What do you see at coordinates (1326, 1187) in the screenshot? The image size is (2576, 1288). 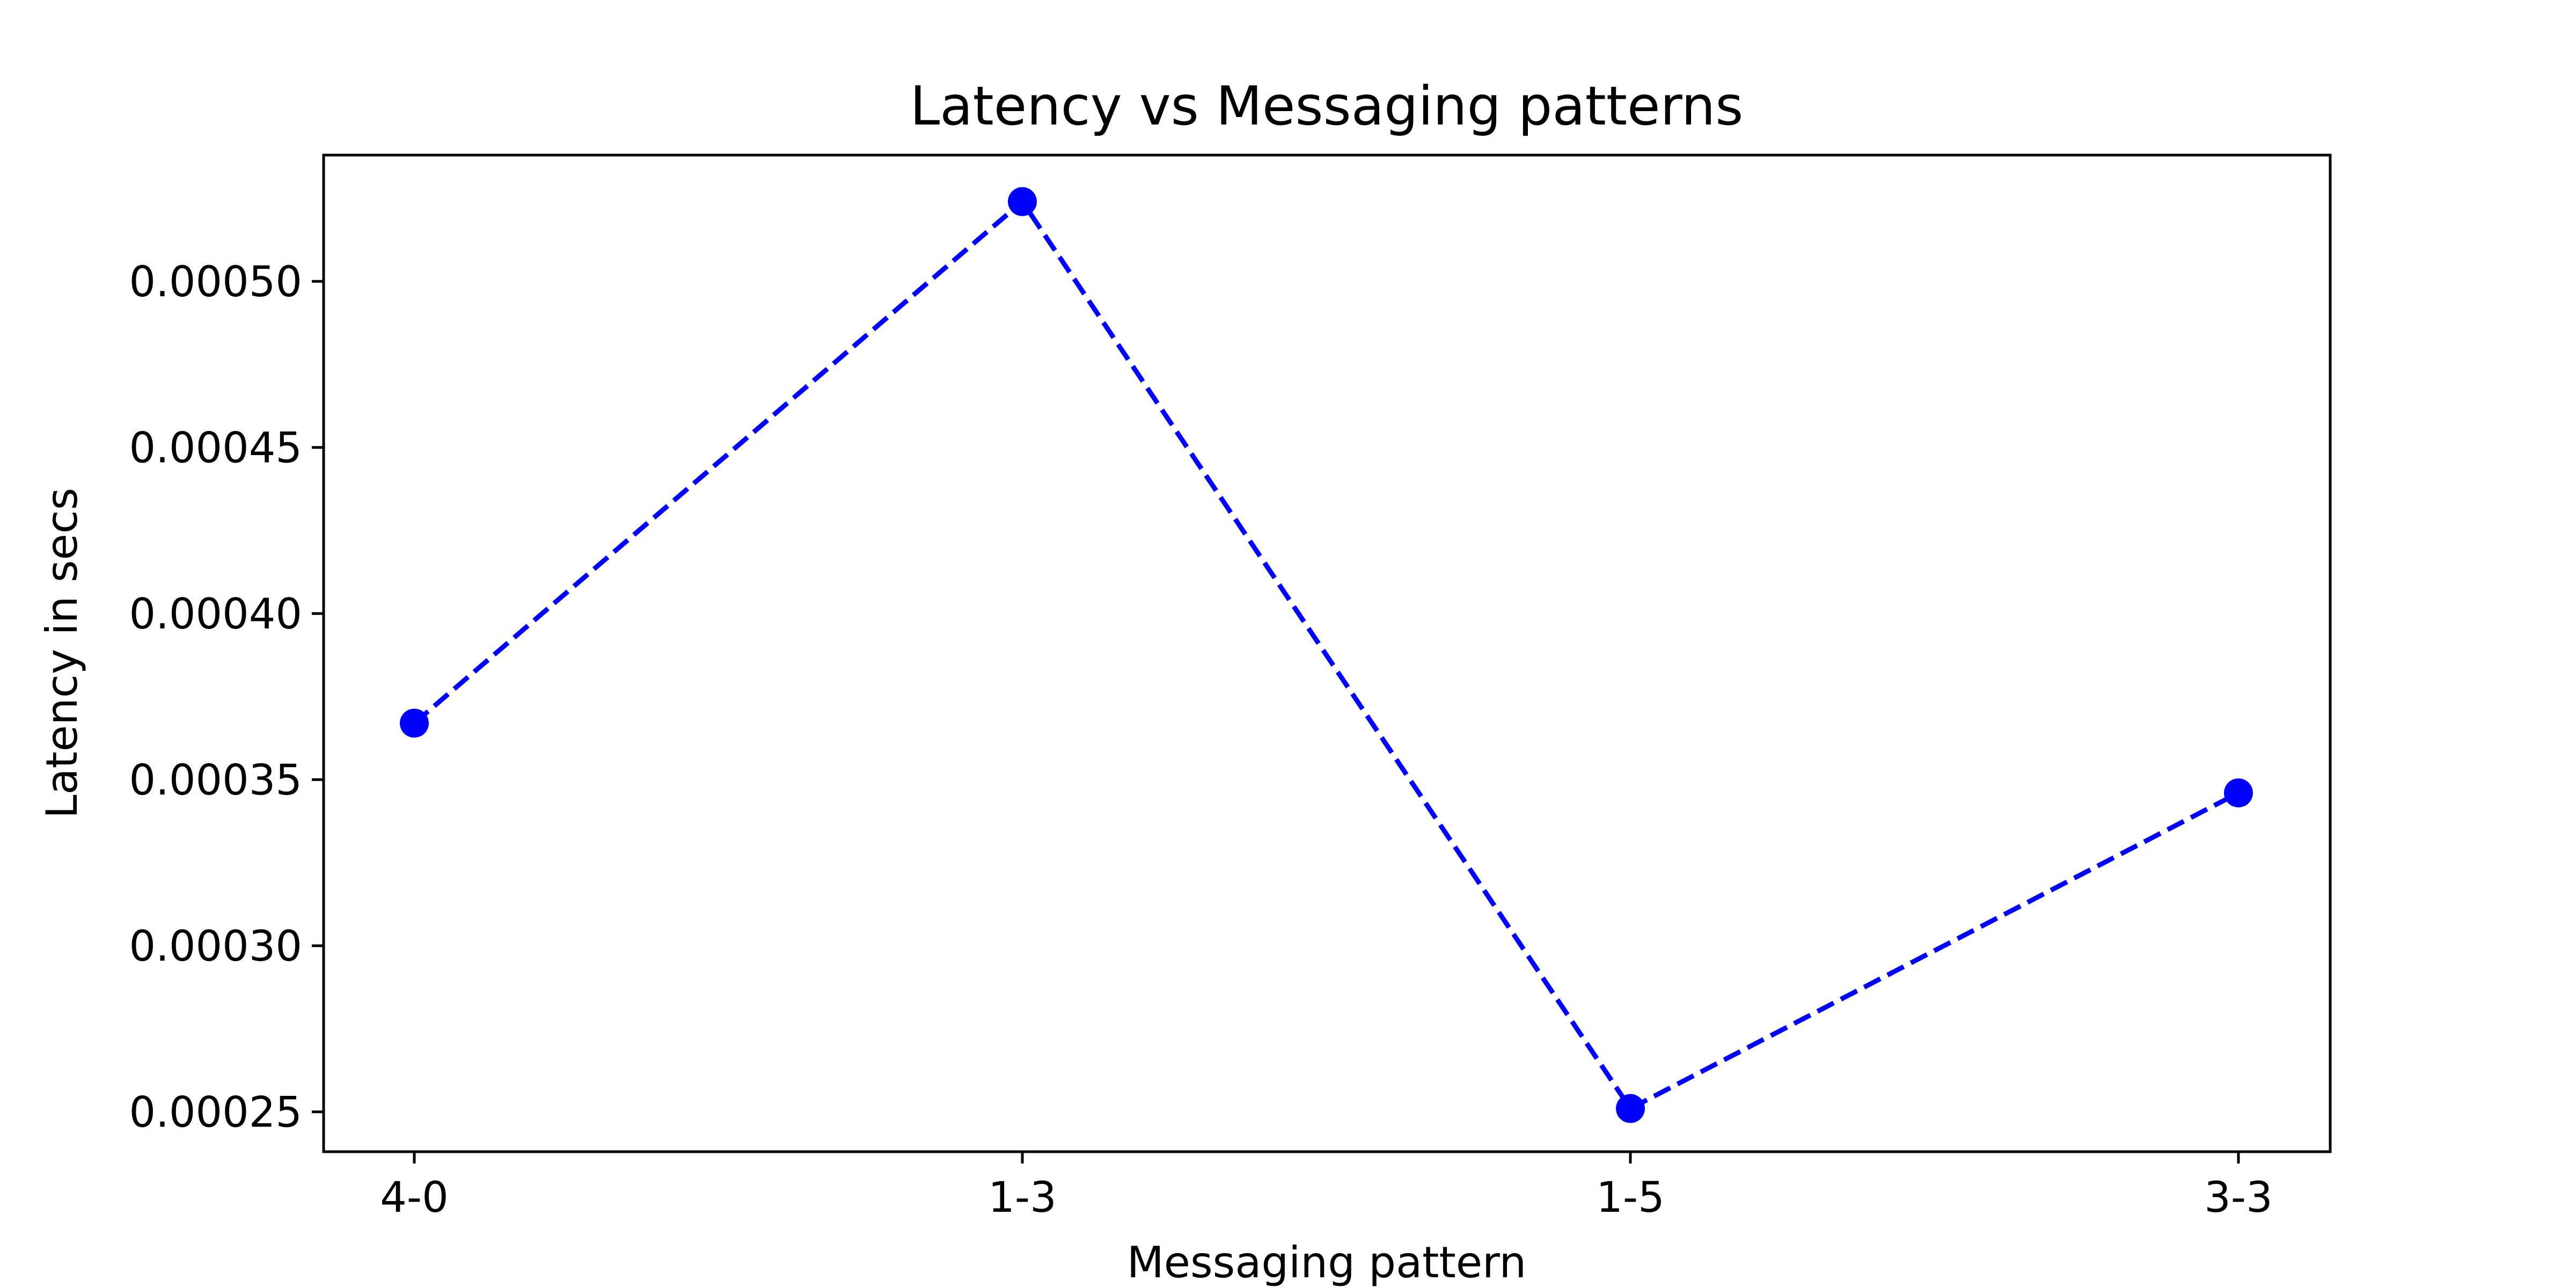 I see `x-axis-ticks: 4-0 1-3 1-5 3-3` at bounding box center [1326, 1187].